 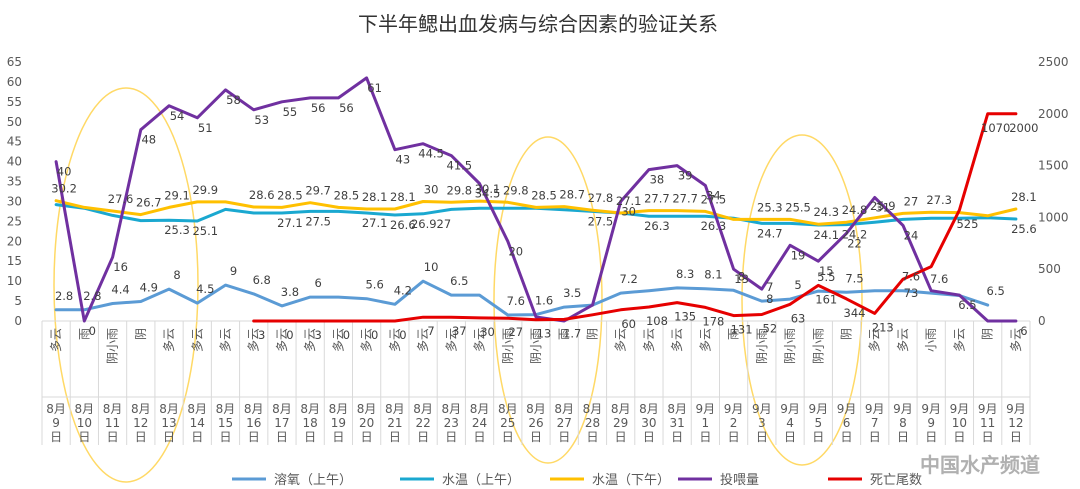 What do you see at coordinates (14, 201) in the screenshot?
I see `y-left-tick-label: 30` at bounding box center [14, 201].